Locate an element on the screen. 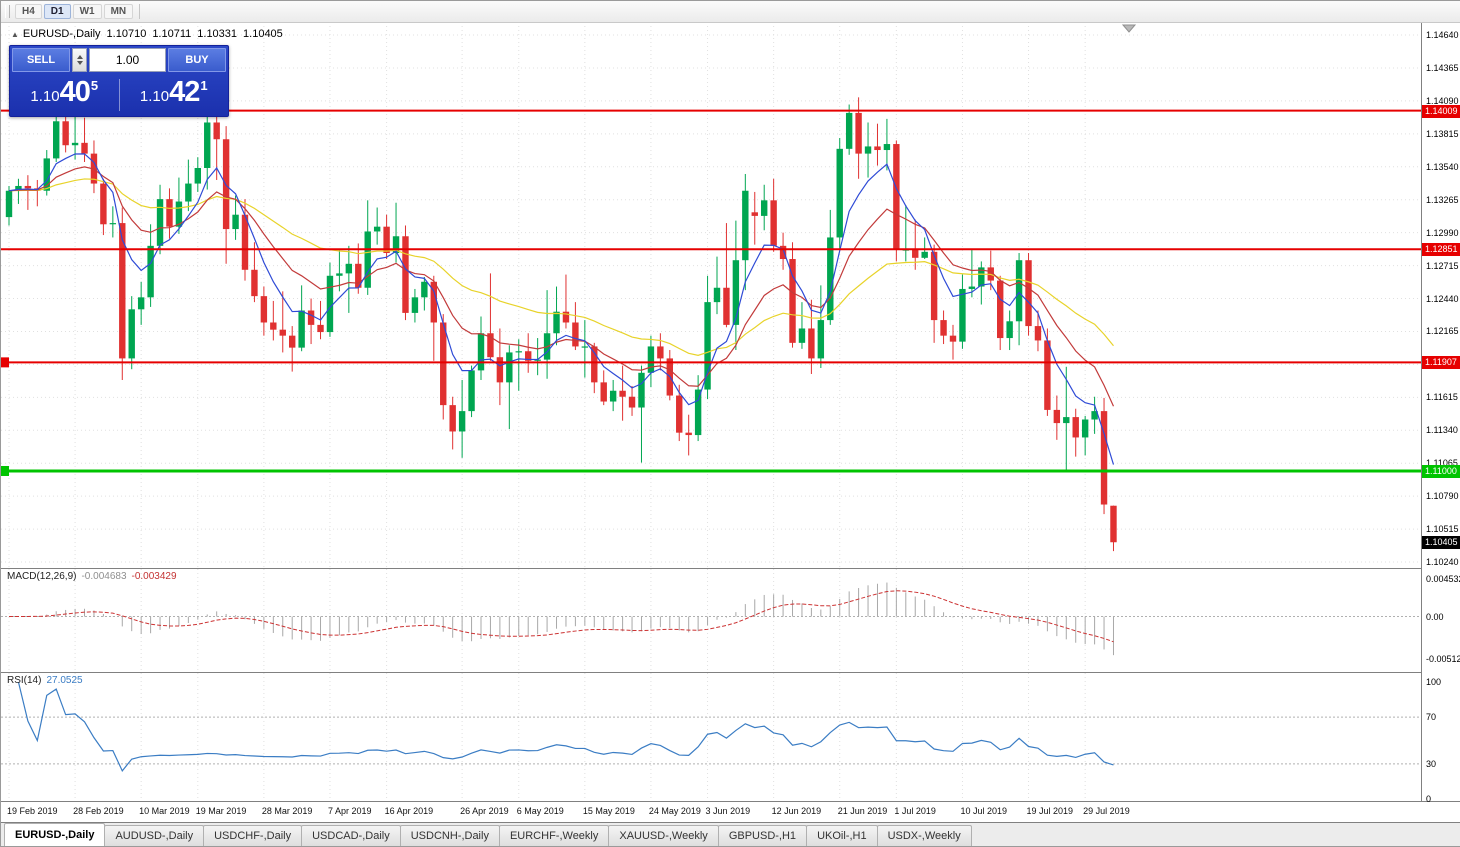 The width and height of the screenshot is (1460, 847). date-axis-label: 16 Apr 2019 is located at coordinates (409, 811).